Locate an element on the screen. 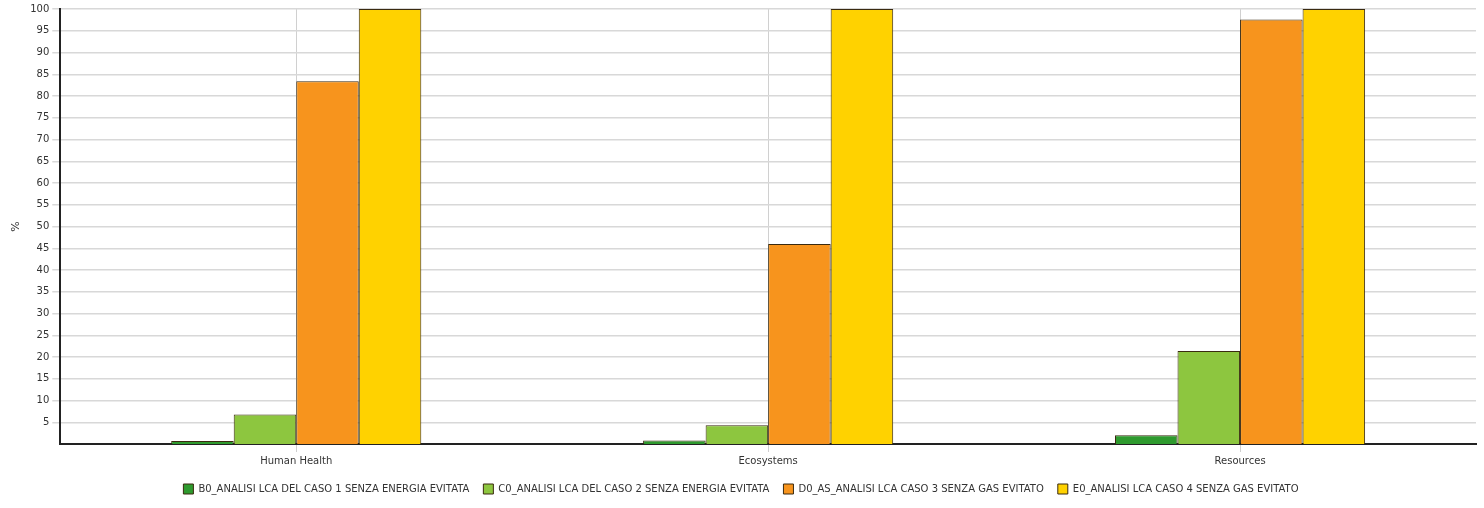  legend-label: C0_ANALISI LCA DEL CASO 2 SENZA ENERGIA EVITATA is located at coordinates (634, 488).